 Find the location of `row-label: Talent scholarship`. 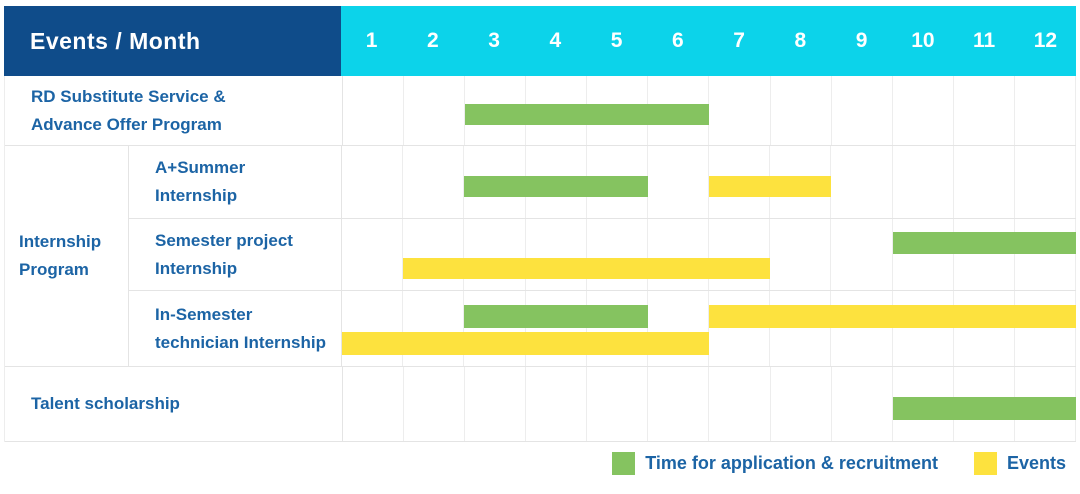

row-label: Talent scholarship is located at coordinates (173, 404).